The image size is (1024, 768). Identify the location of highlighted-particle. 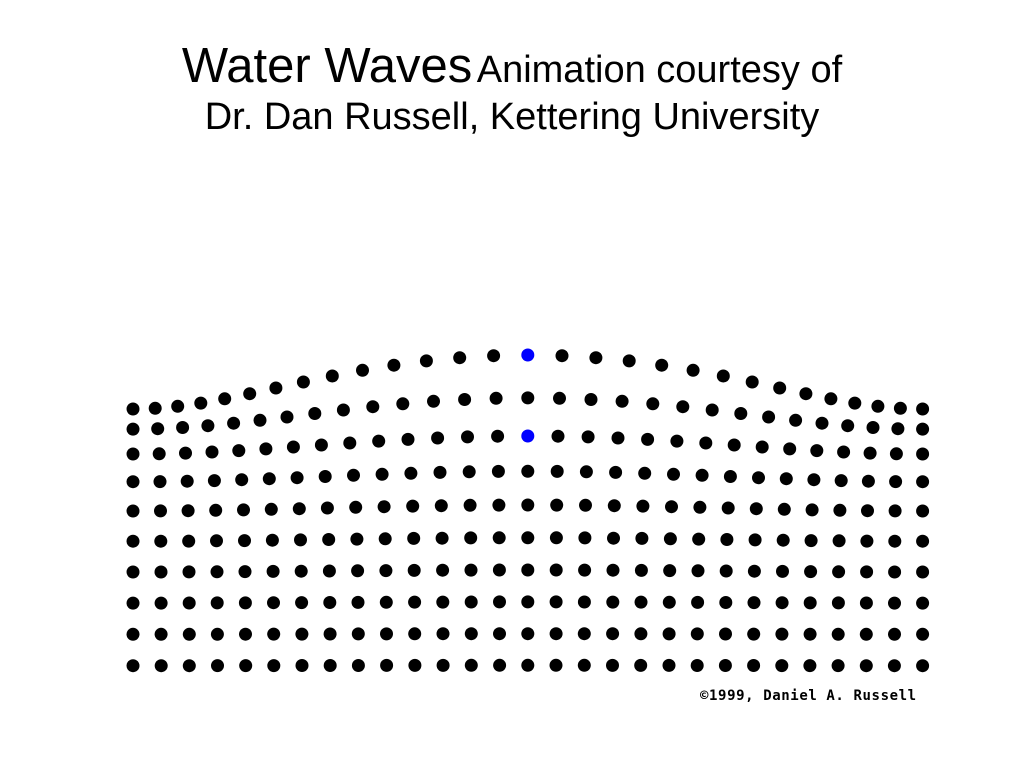
(528, 436).